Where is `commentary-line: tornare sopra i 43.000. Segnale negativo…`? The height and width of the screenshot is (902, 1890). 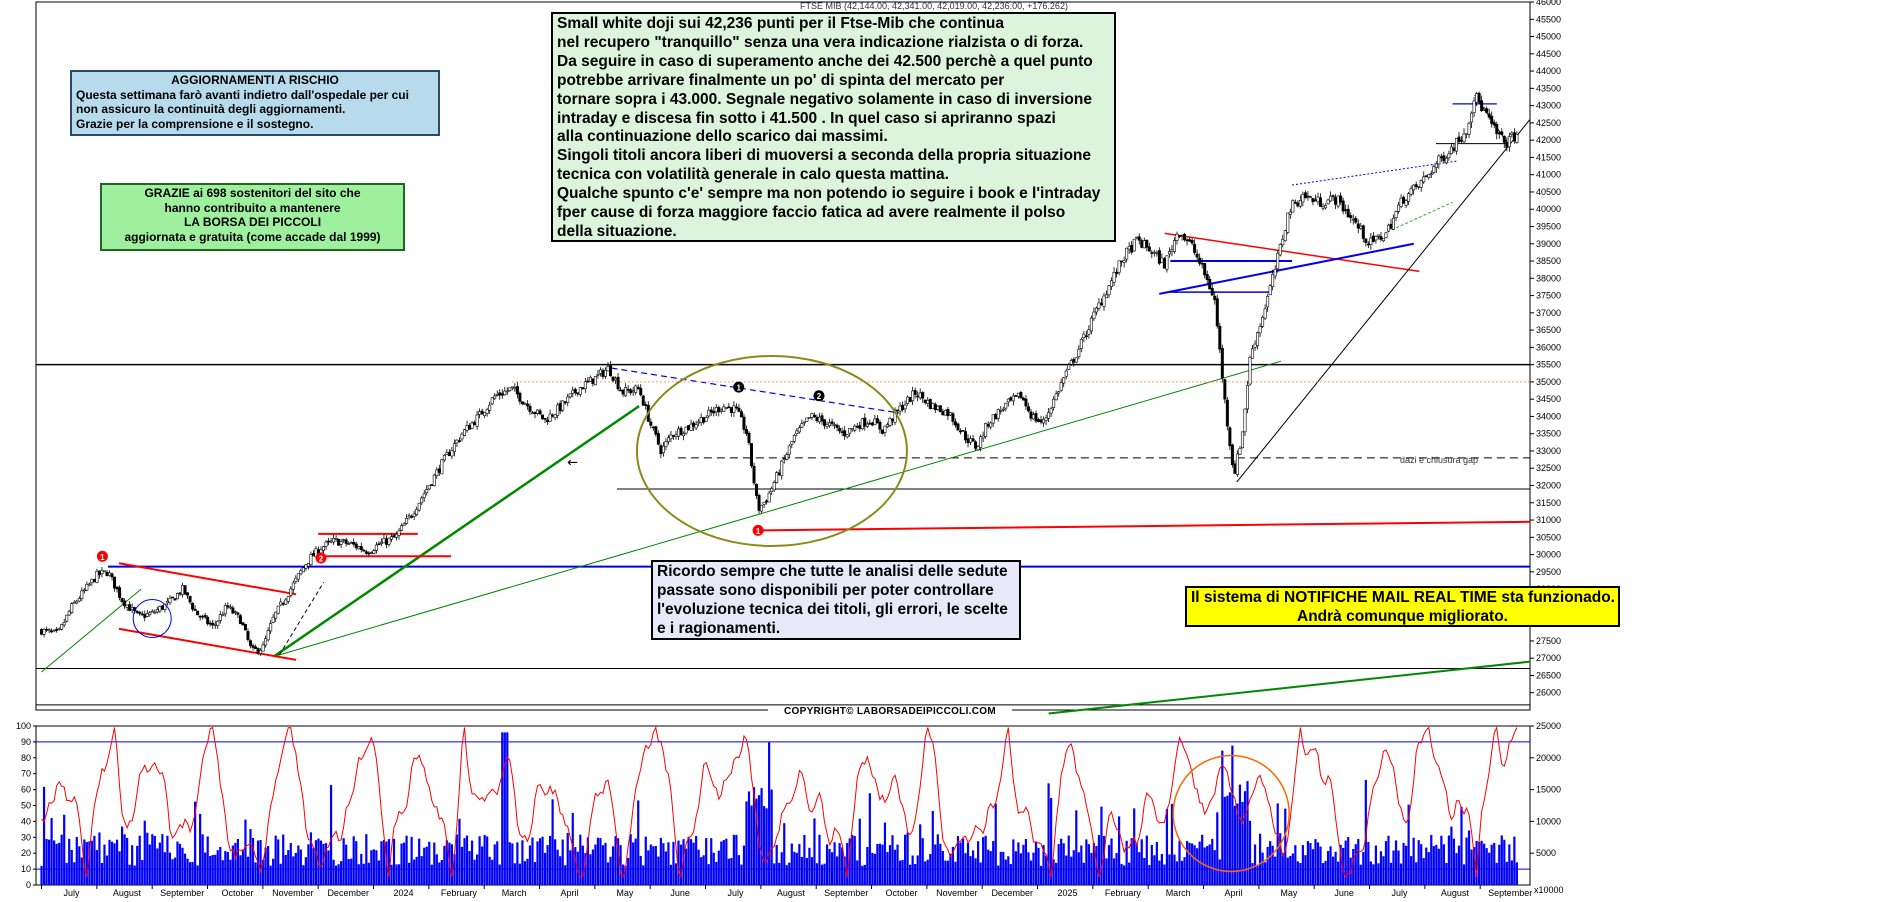
commentary-line: tornare sopra i 43.000. Segnale negativo… is located at coordinates (824, 99).